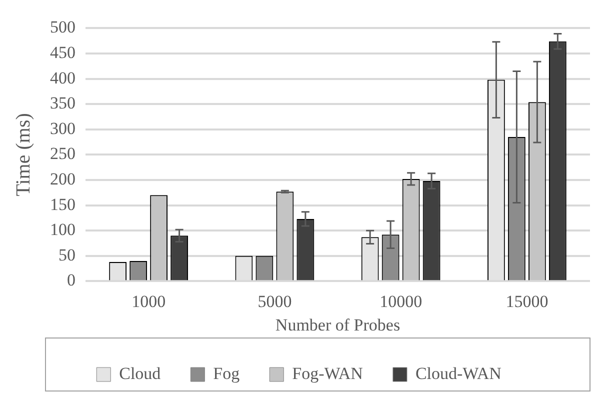  I want to click on legend-label: Fog-WAN, so click(327, 373).